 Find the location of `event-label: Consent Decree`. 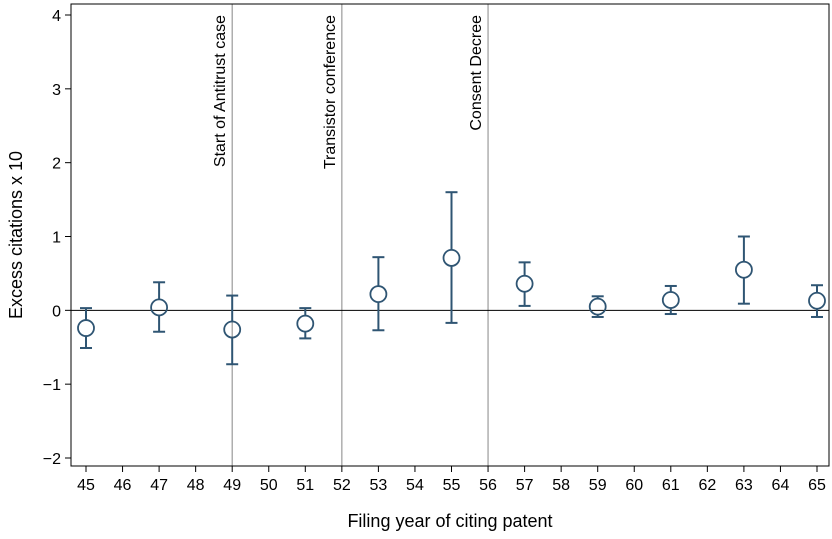

event-label: Consent Decree is located at coordinates (476, 73).